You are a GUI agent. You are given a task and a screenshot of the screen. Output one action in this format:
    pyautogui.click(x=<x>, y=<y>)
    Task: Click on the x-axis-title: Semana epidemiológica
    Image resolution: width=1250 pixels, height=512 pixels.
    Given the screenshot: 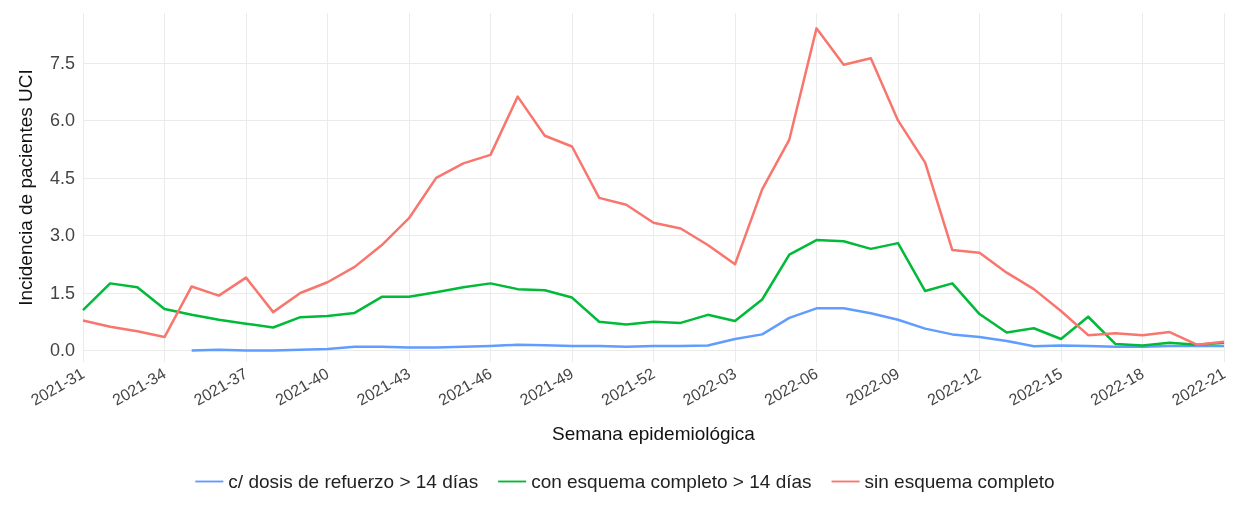 What is the action you would take?
    pyautogui.click(x=654, y=433)
    